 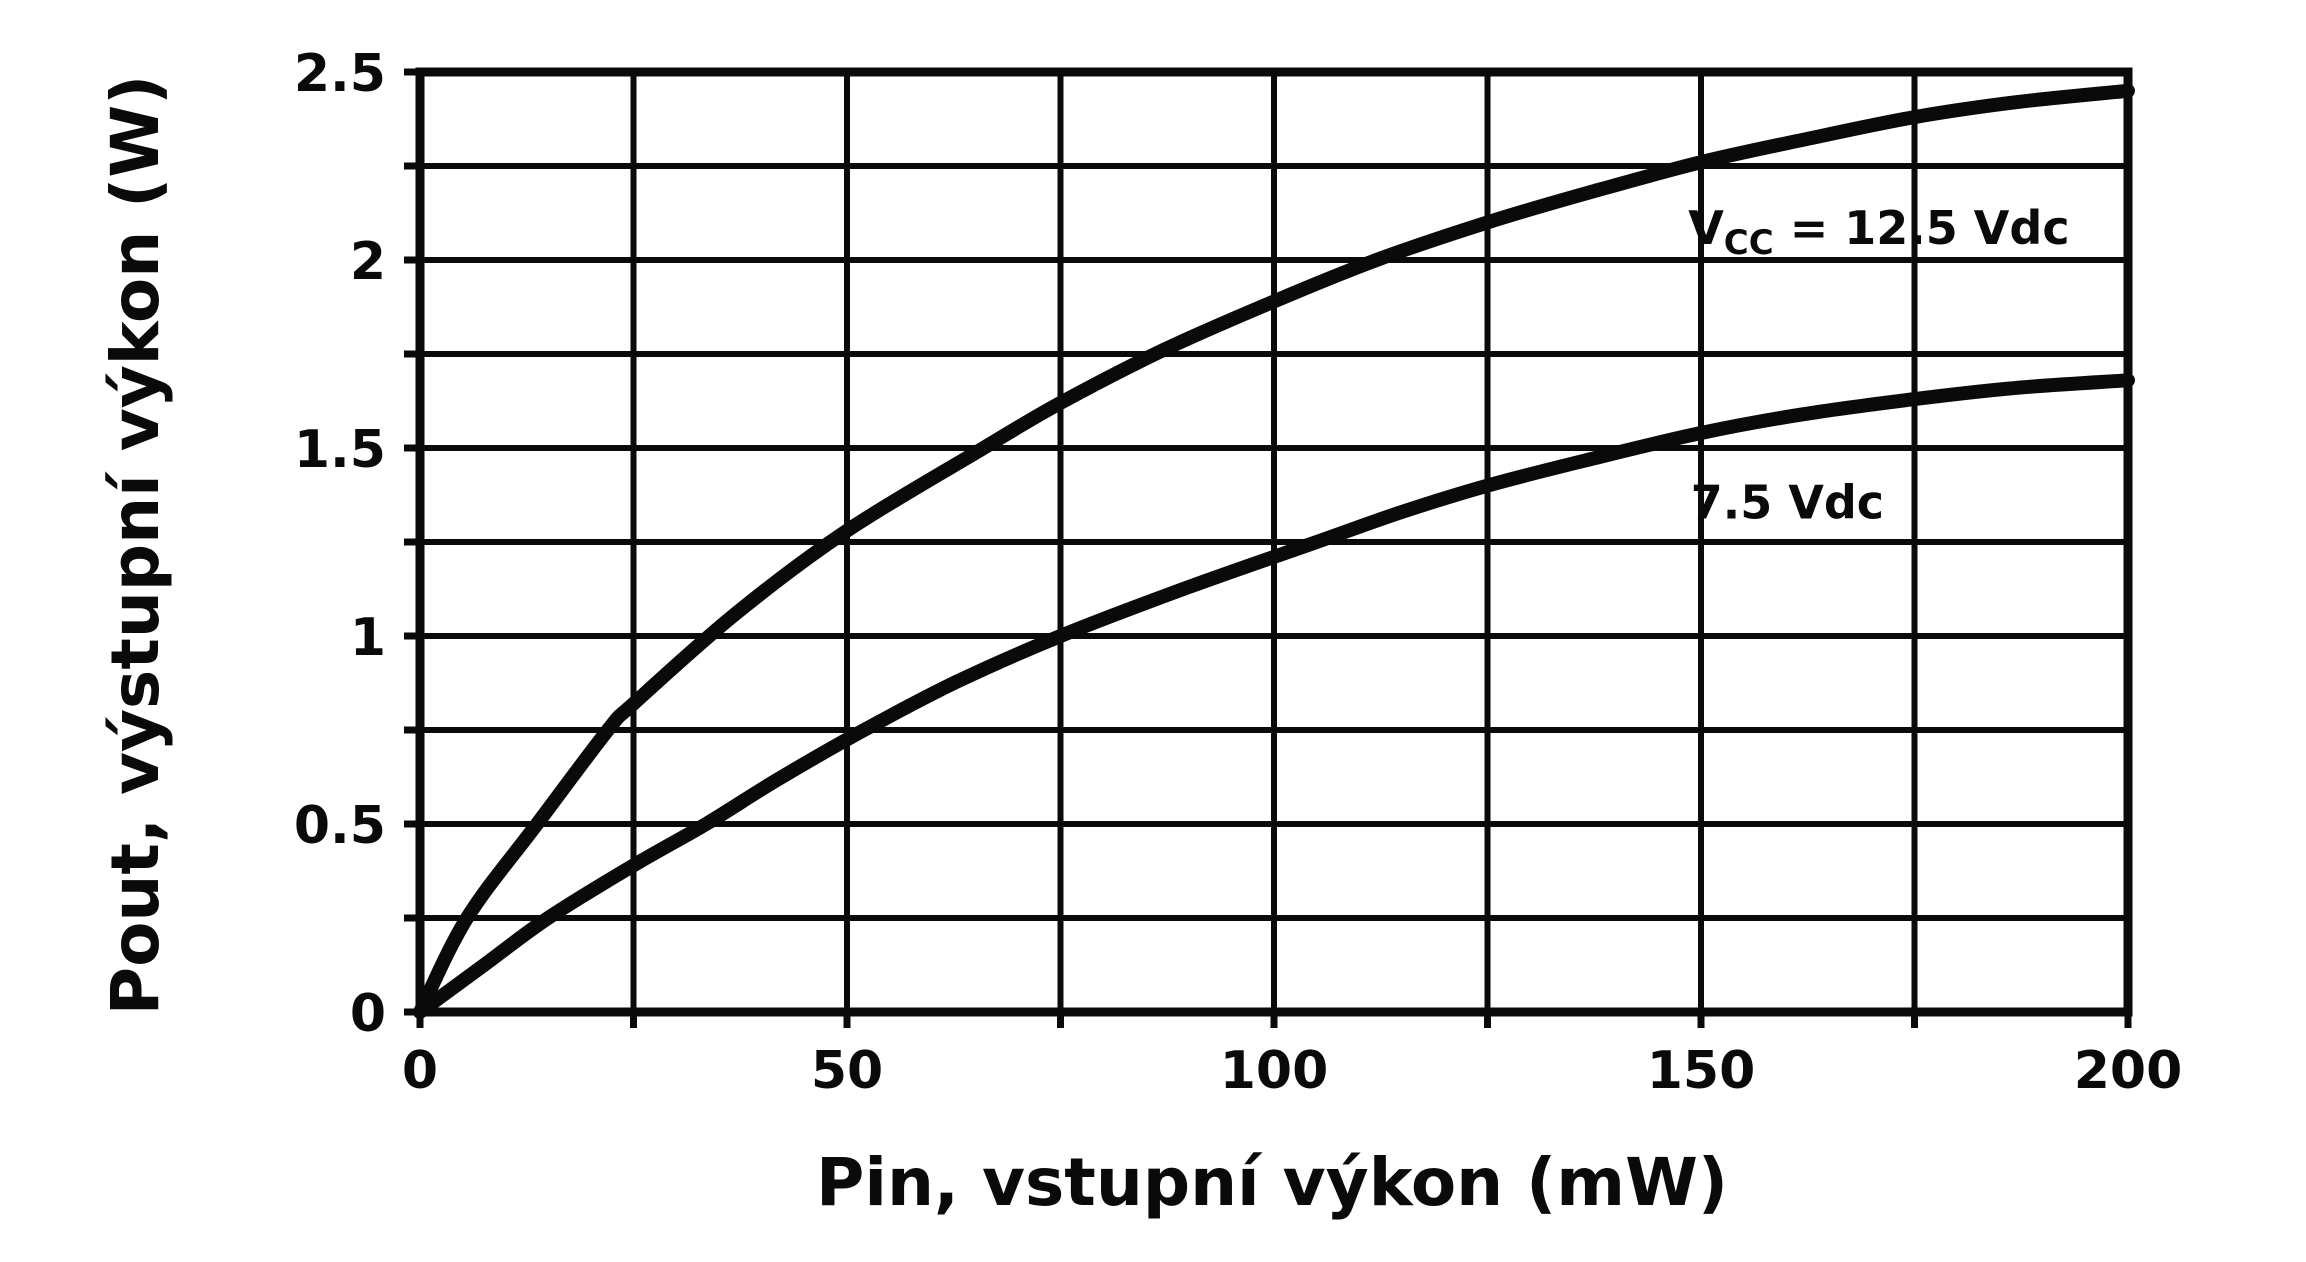 What do you see at coordinates (1787, 503) in the screenshot?
I see `curve-label-7v5: 7.5 Vdc` at bounding box center [1787, 503].